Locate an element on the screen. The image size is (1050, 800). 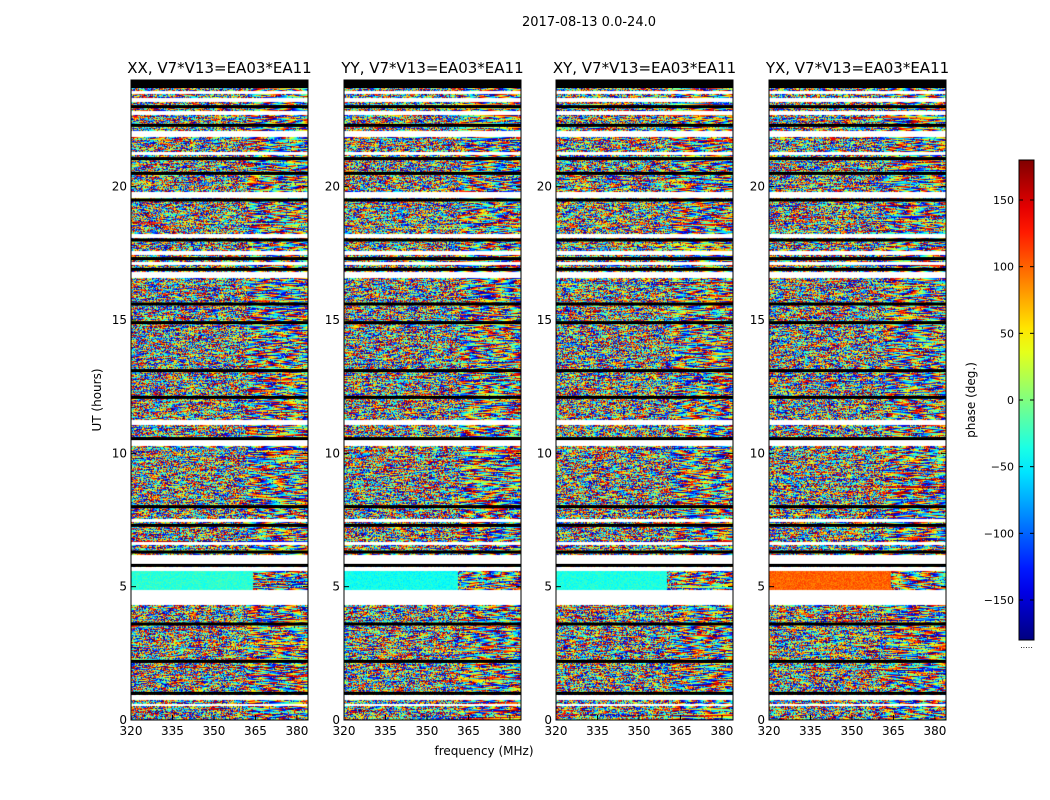
colorbar-tick-label: 50 is located at coordinates (1007, 333).